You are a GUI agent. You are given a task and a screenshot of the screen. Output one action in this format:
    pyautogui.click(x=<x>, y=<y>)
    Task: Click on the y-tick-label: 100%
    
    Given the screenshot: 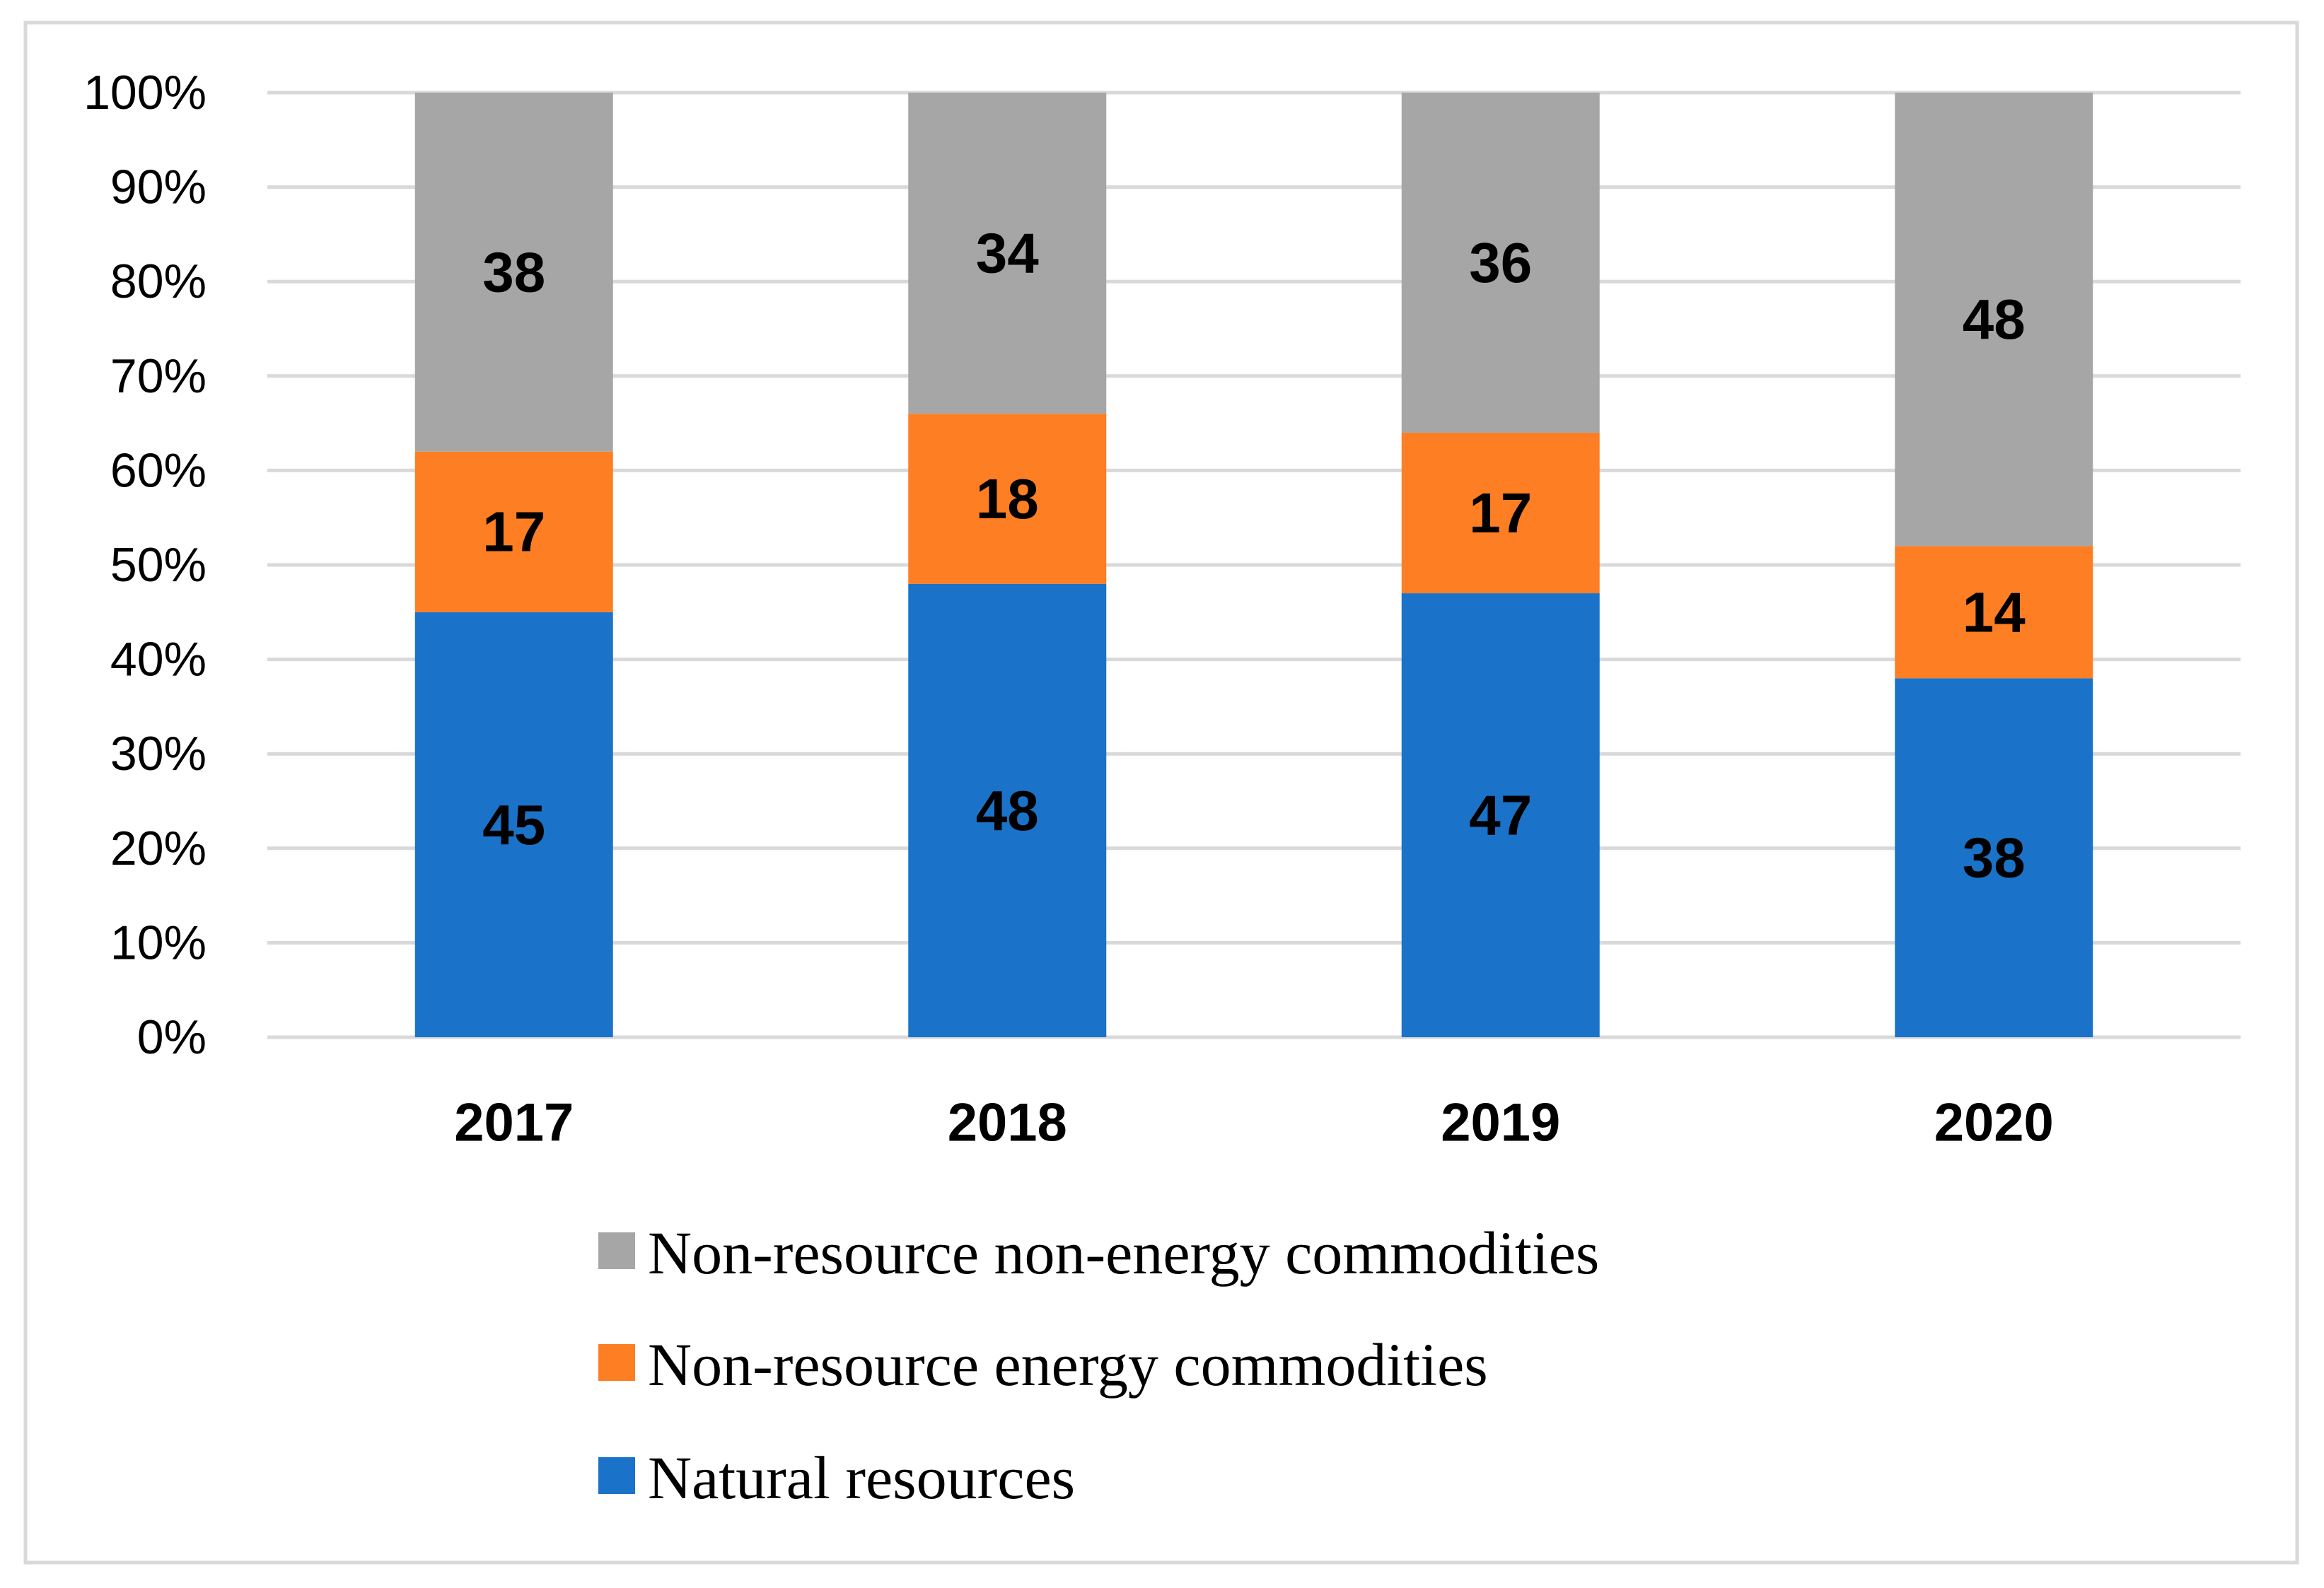 What is the action you would take?
    pyautogui.click(x=145, y=92)
    